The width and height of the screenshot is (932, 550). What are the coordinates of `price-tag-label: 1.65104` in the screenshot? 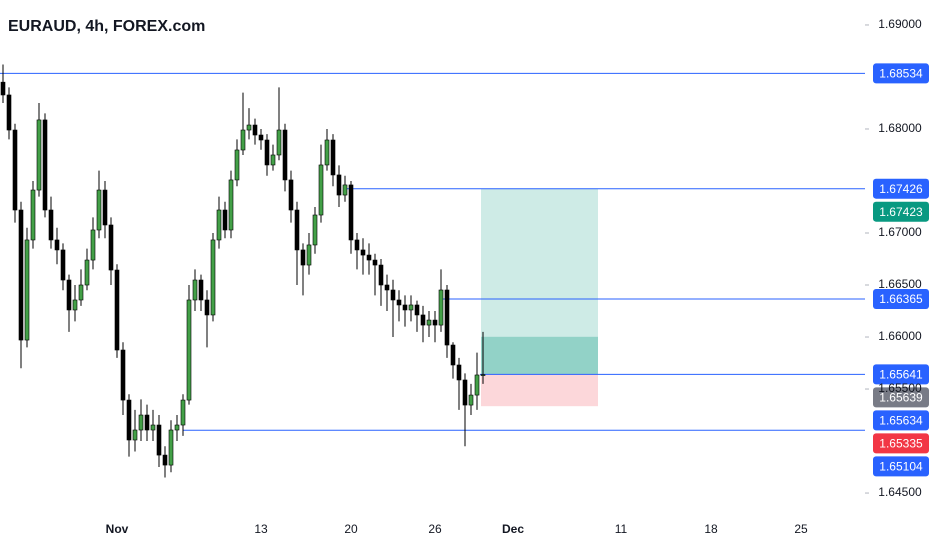 It's located at (901, 467).